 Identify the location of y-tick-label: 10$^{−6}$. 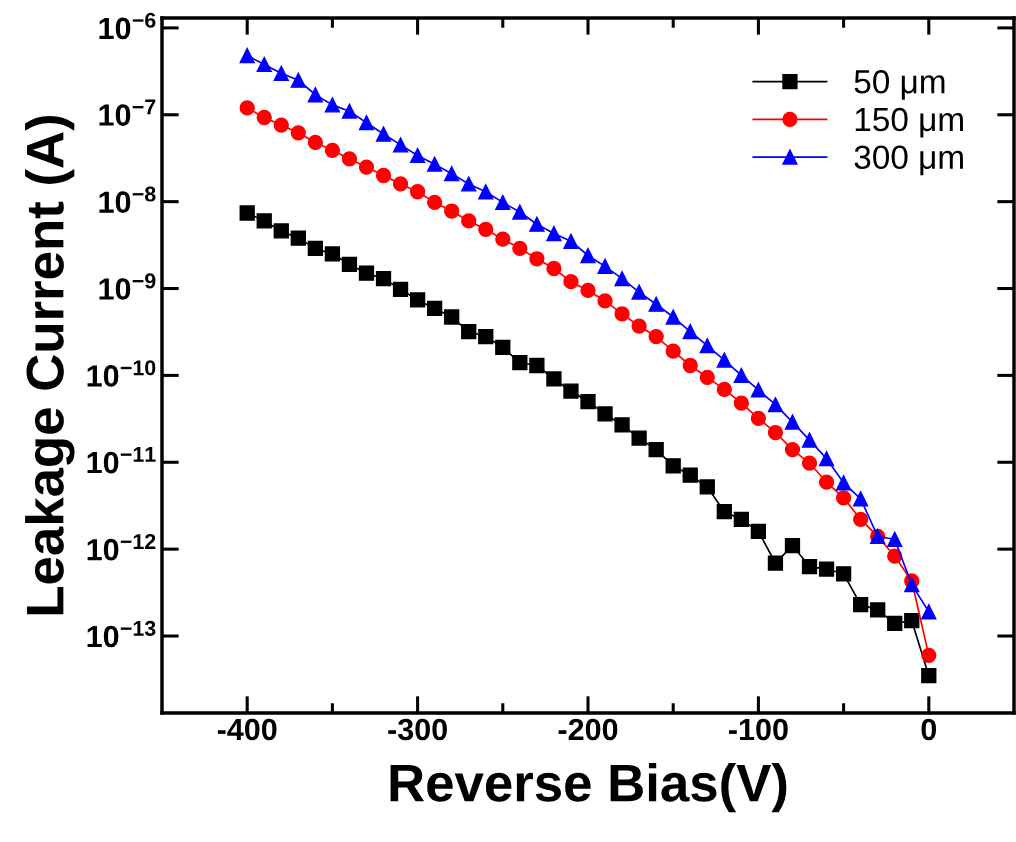
(127, 26).